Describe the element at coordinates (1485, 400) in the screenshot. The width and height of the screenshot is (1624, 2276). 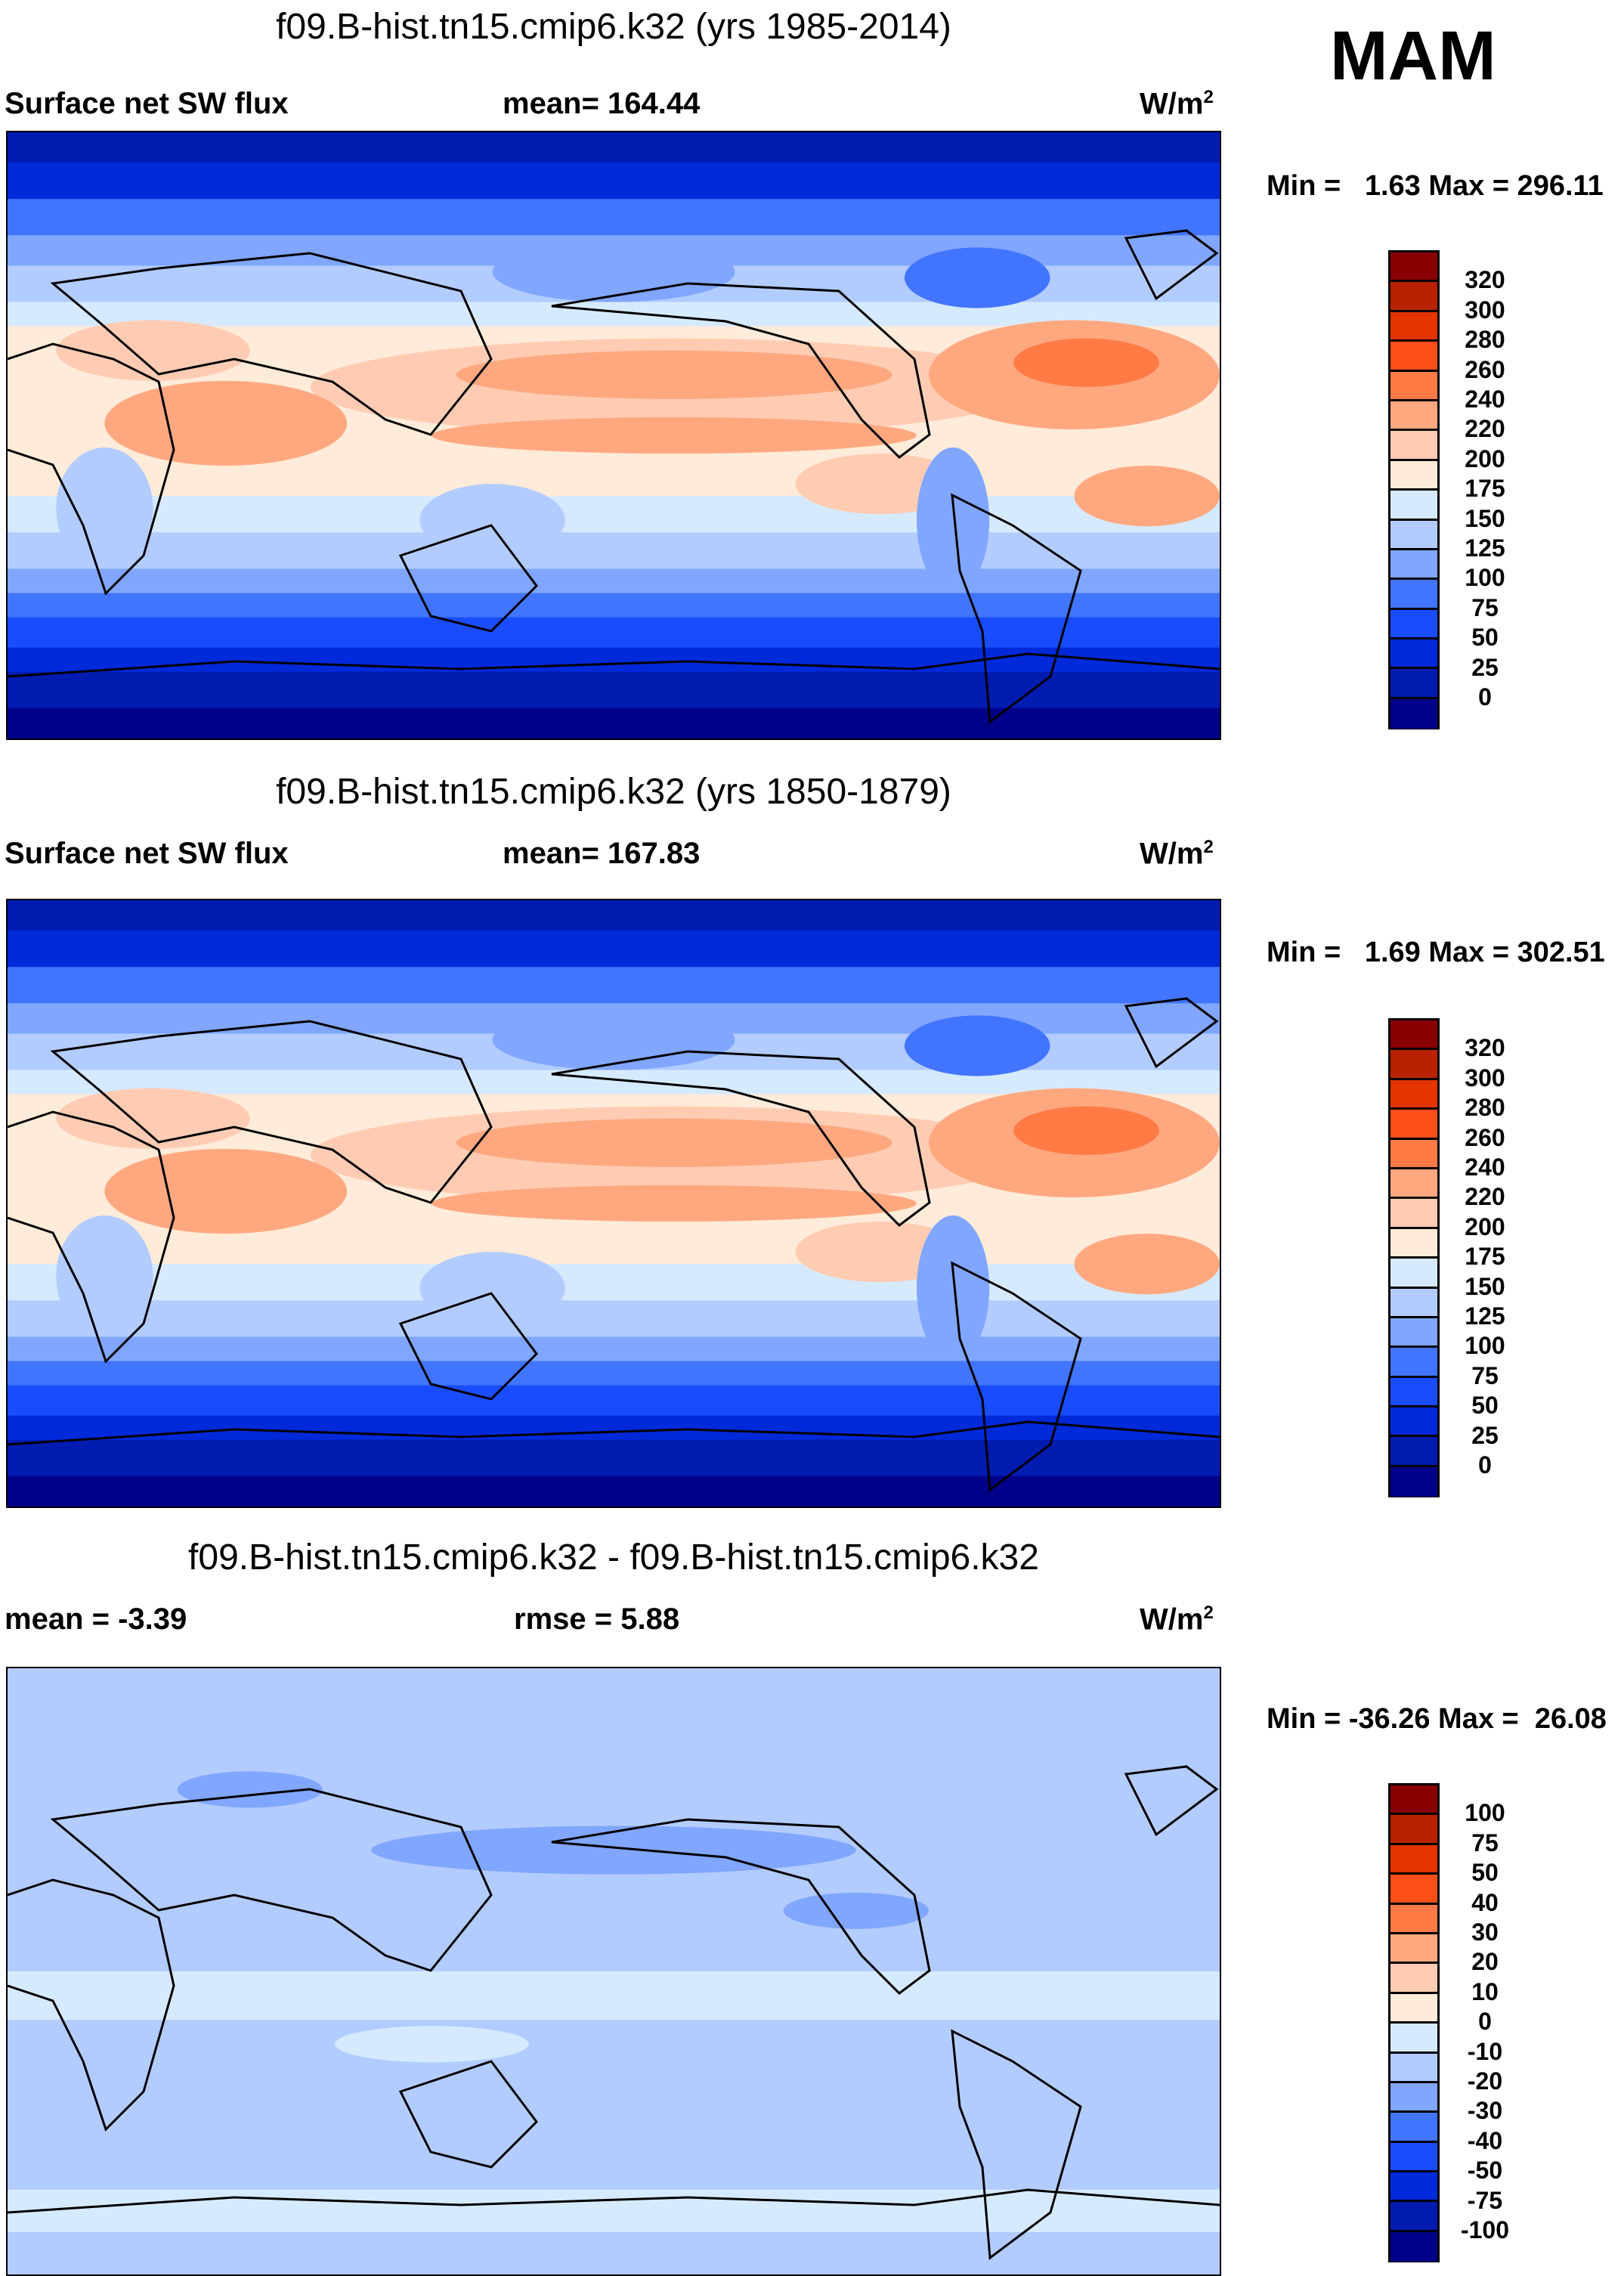
I see `colorbar-tick-label: 240` at that location.